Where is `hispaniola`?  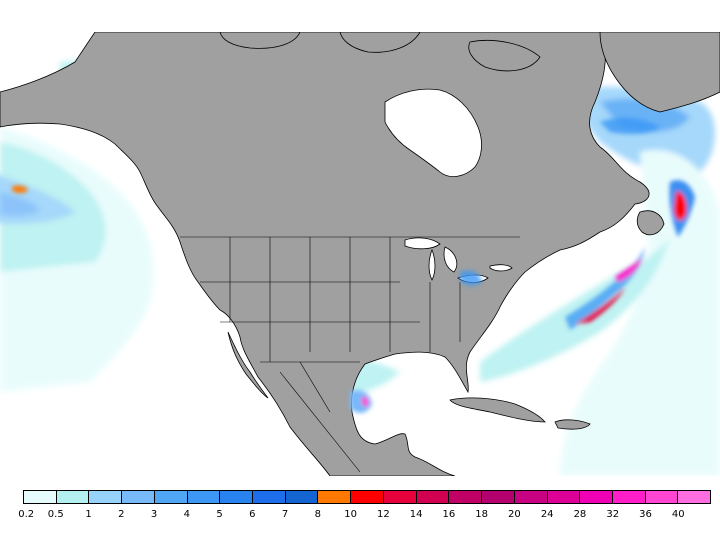
hispaniola is located at coordinates (572, 424).